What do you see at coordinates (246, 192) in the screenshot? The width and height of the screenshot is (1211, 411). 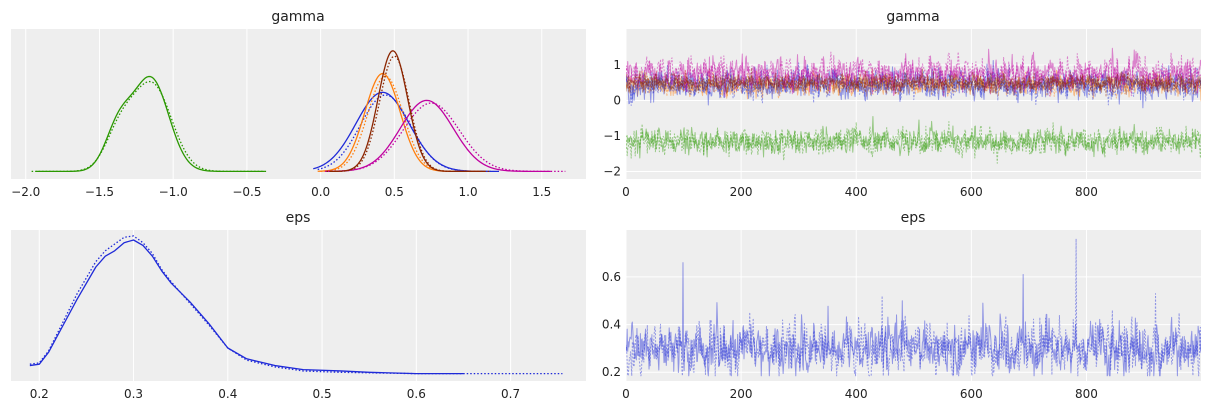 I see `x-tick-label: −0.5` at bounding box center [246, 192].